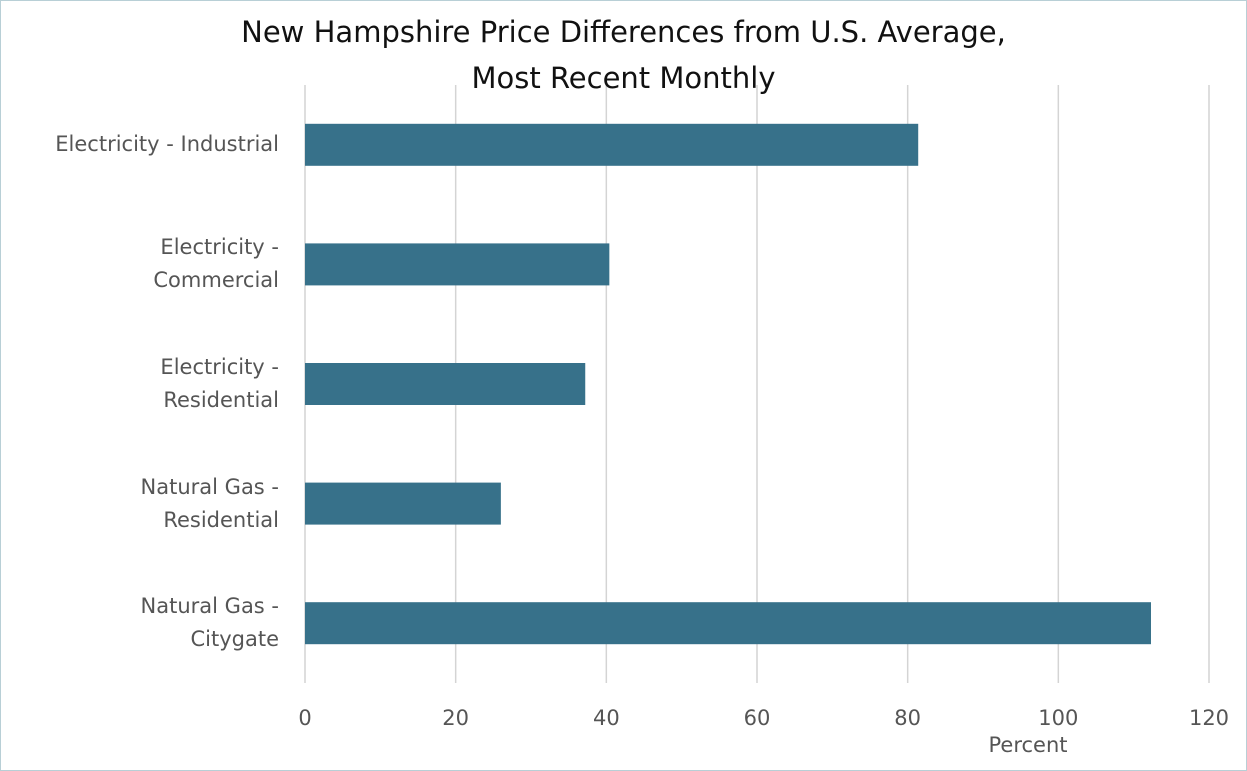  What do you see at coordinates (209, 503) in the screenshot?
I see `y-tick-label: Natural Gas - Residential` at bounding box center [209, 503].